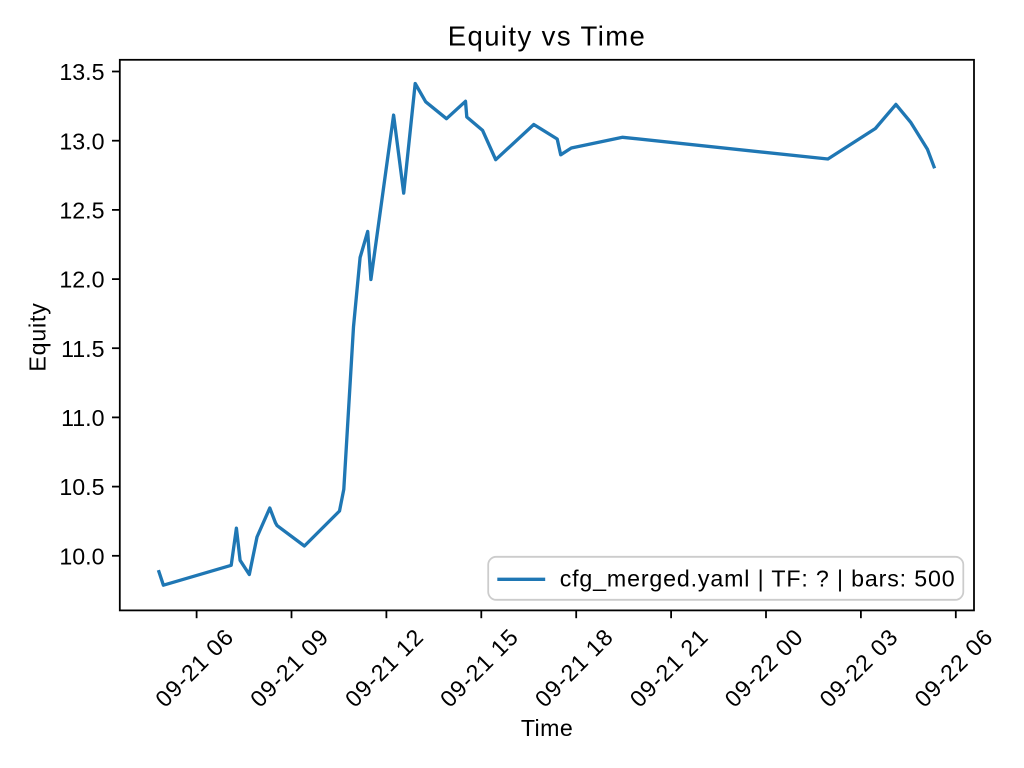 This screenshot has height=768, width=1024. What do you see at coordinates (81, 141) in the screenshot?
I see `svg-text: 13.0` at bounding box center [81, 141].